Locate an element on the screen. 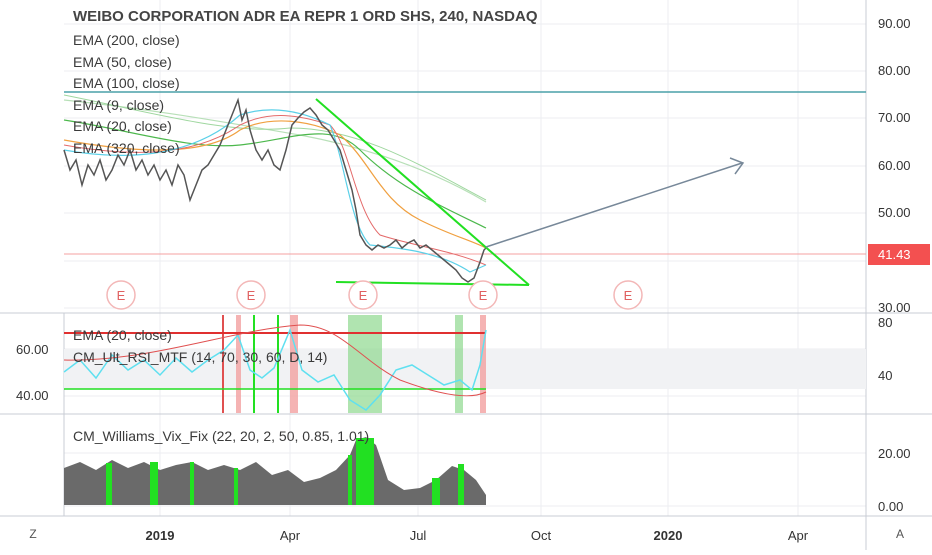 This screenshot has height=555, width=932. rsi-line is located at coordinates (275, 369).